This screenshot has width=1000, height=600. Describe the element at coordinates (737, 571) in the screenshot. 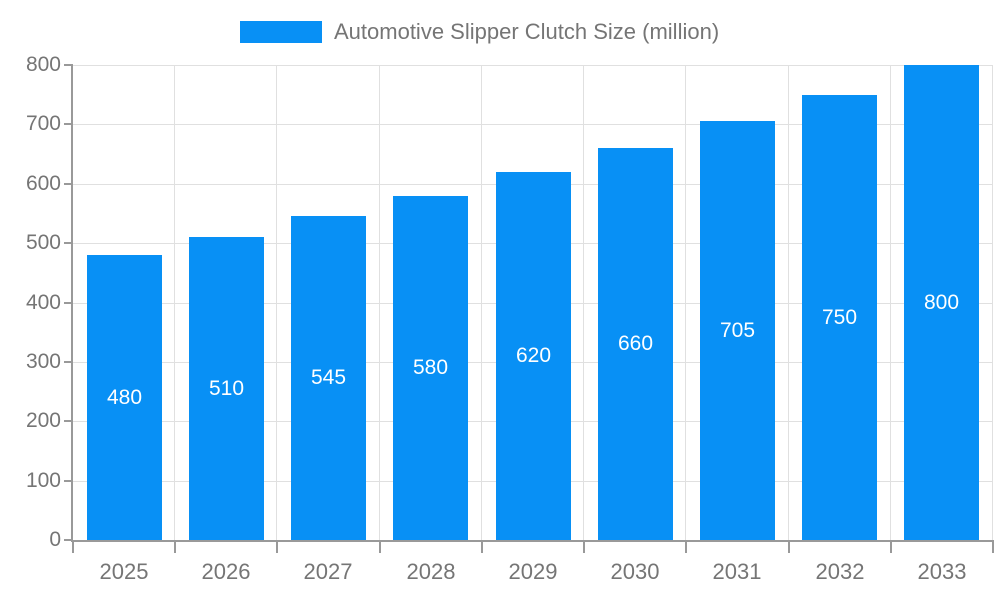

I see `x-axis-label: 2031` at that location.